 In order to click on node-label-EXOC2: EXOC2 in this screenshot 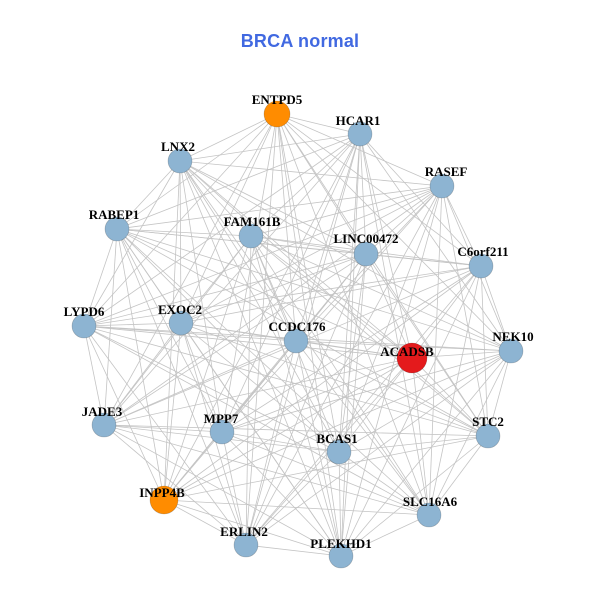, I will do `click(180, 309)`.